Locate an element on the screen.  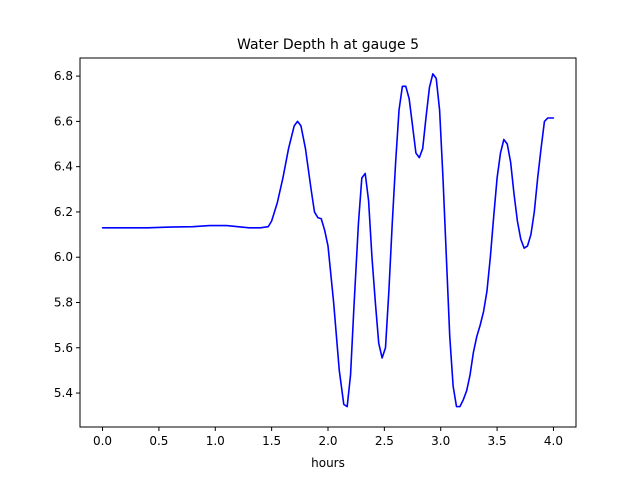
x-tick-label: 1.0 is located at coordinates (215, 441).